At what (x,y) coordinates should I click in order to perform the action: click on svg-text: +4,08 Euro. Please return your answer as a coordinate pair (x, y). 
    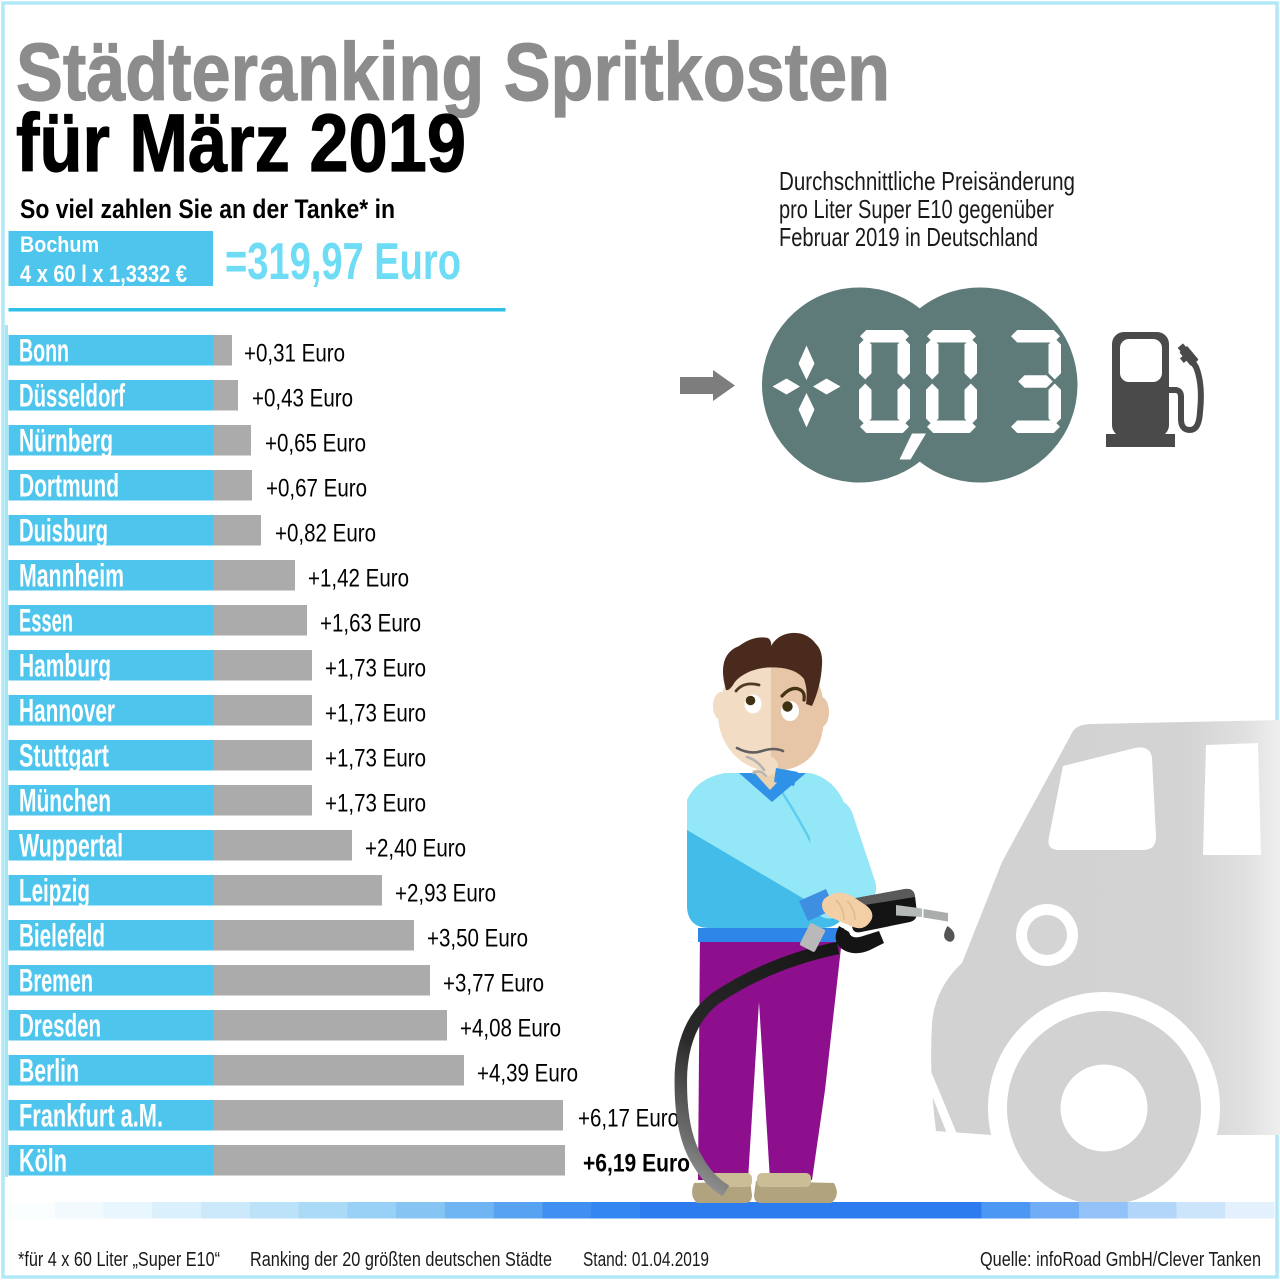
    Looking at the image, I should click on (510, 1029).